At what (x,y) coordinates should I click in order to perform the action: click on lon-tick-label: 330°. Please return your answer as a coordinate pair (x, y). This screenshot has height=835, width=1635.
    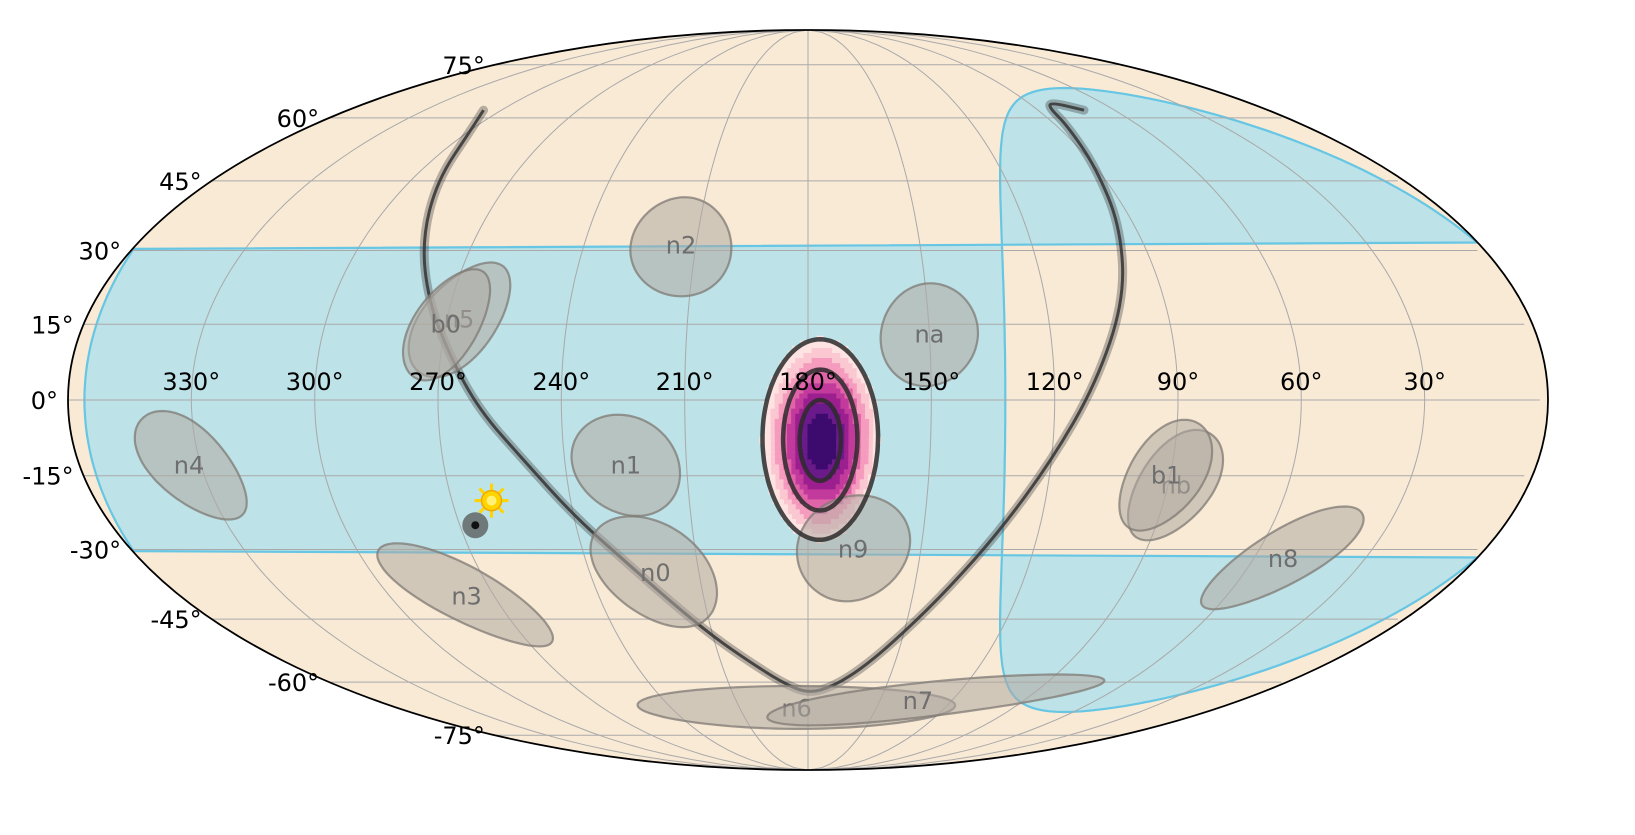
    Looking at the image, I should click on (191, 382).